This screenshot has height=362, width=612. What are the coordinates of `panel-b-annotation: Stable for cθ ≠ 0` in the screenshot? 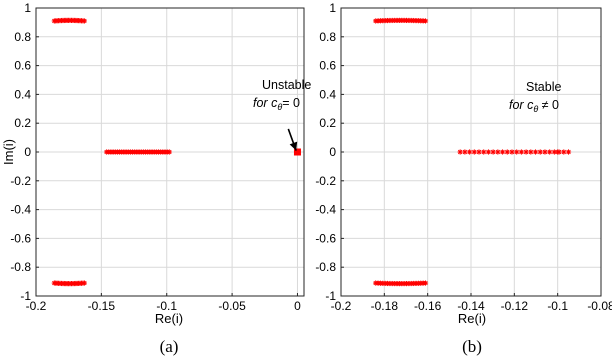 It's located at (535, 97).